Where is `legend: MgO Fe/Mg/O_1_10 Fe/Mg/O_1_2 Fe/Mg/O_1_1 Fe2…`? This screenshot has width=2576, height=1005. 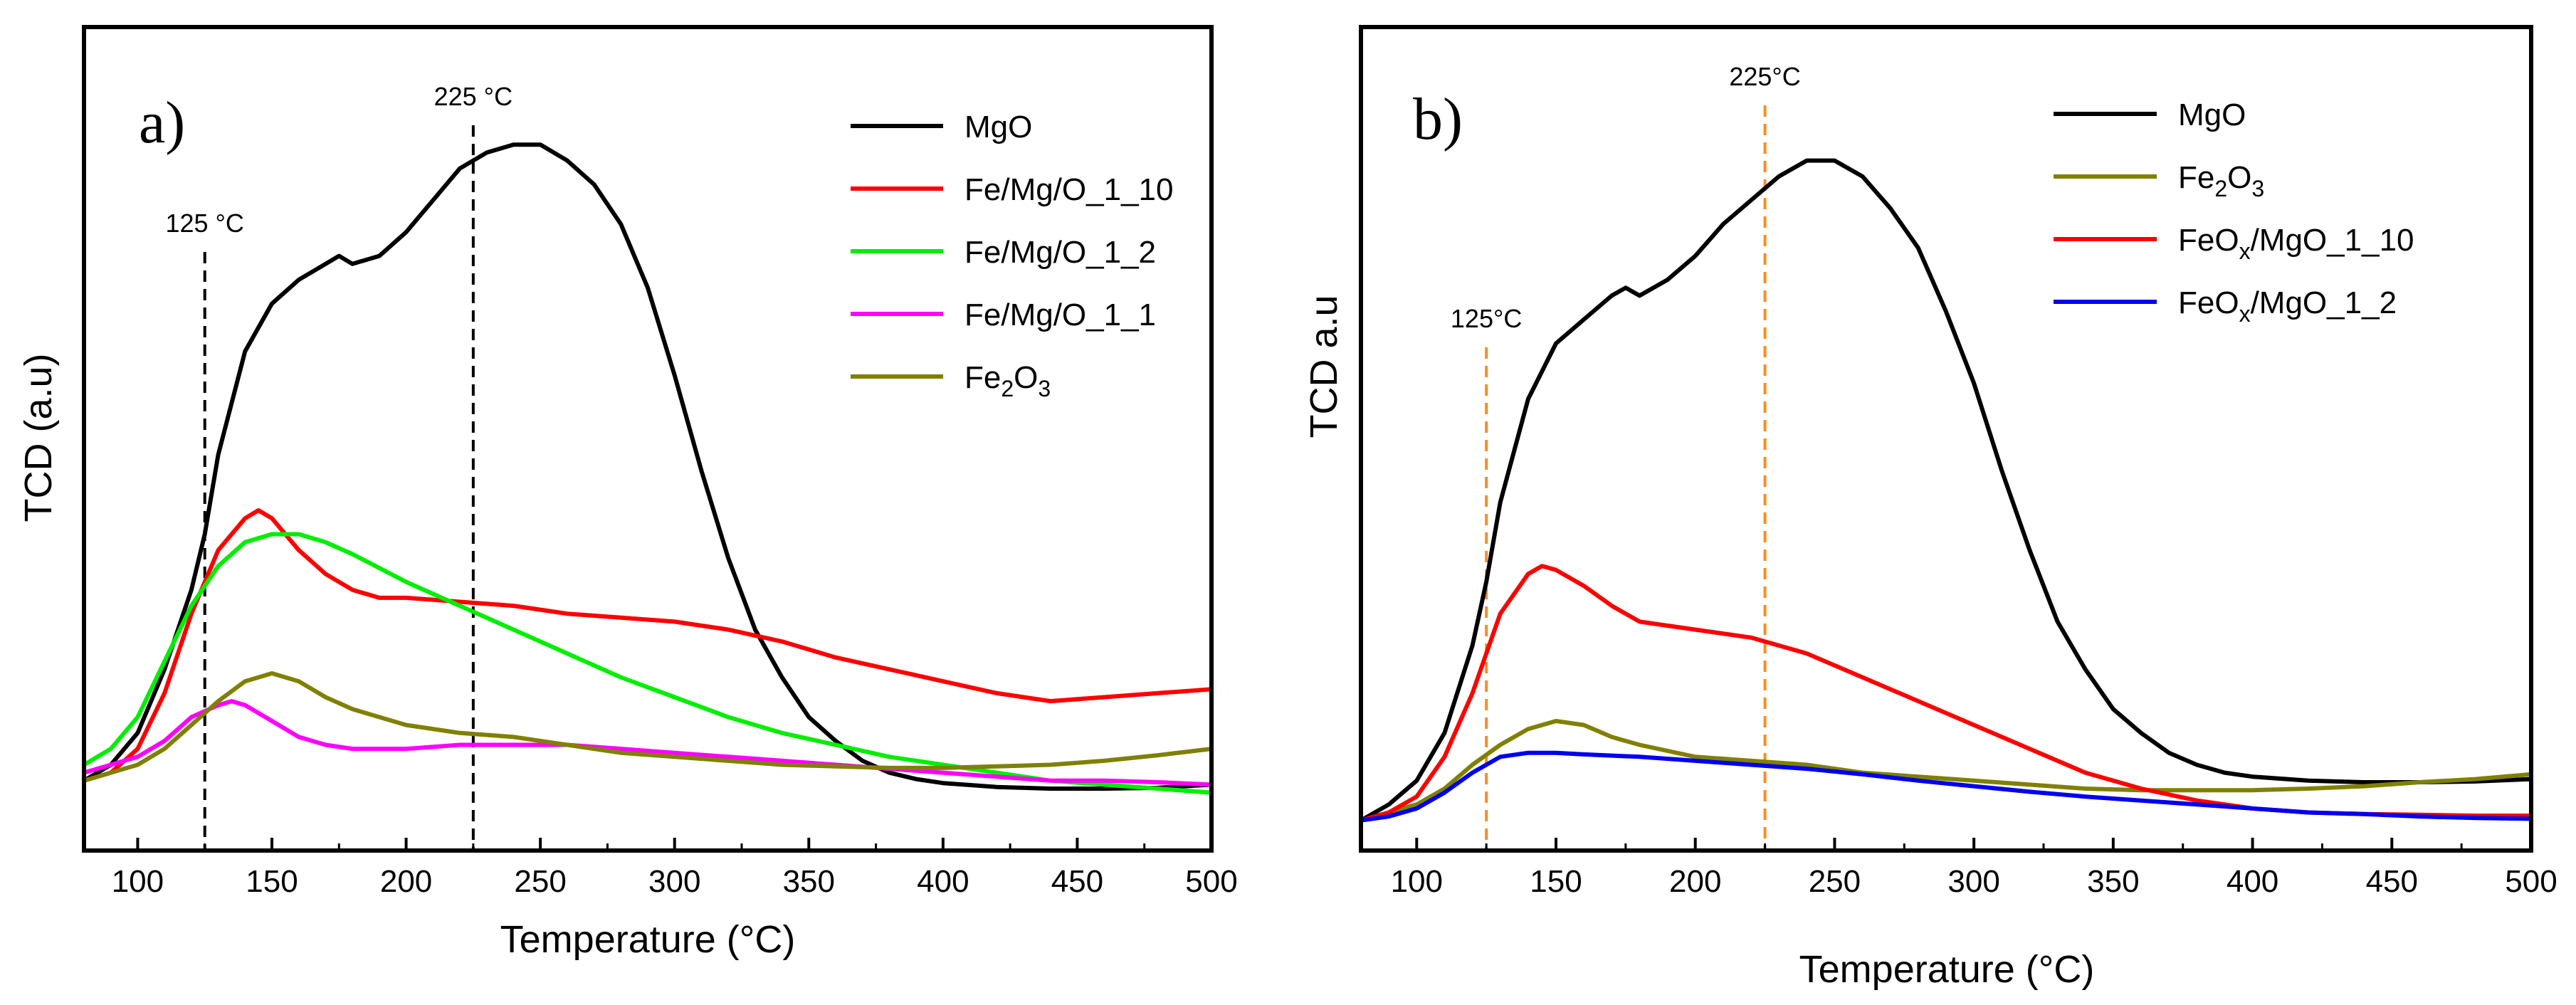 legend: MgO Fe/Mg/O_1_10 Fe/Mg/O_1_2 Fe/Mg/O_1_1 Fe2… is located at coordinates (1013, 256).